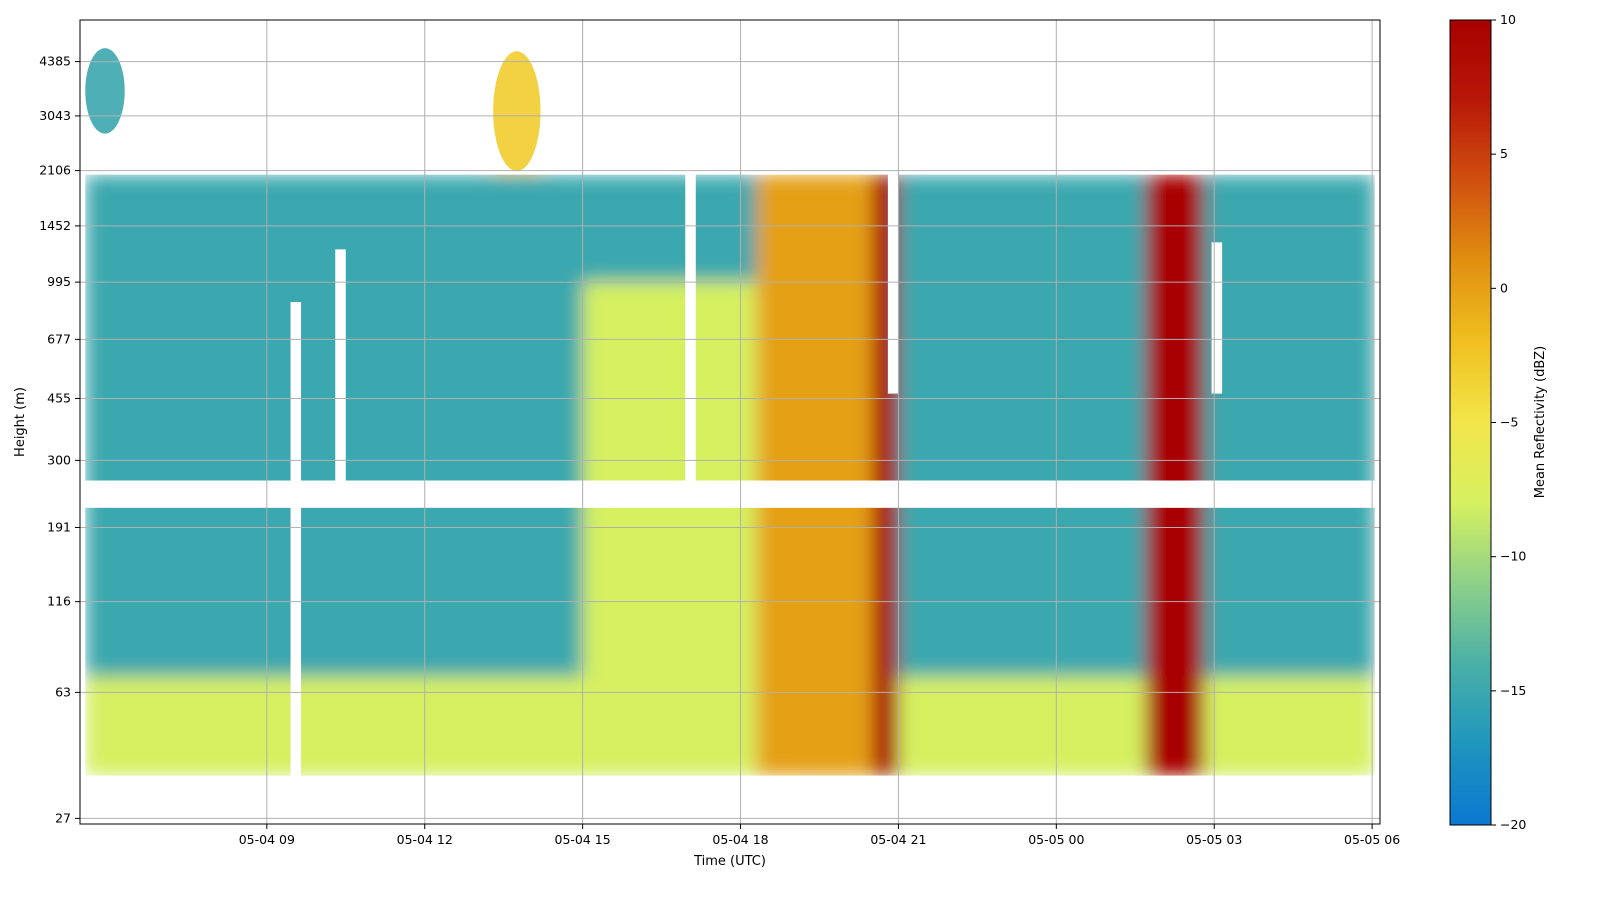  I want to click on x-tick-label-4: 05-04 21, so click(898, 839).